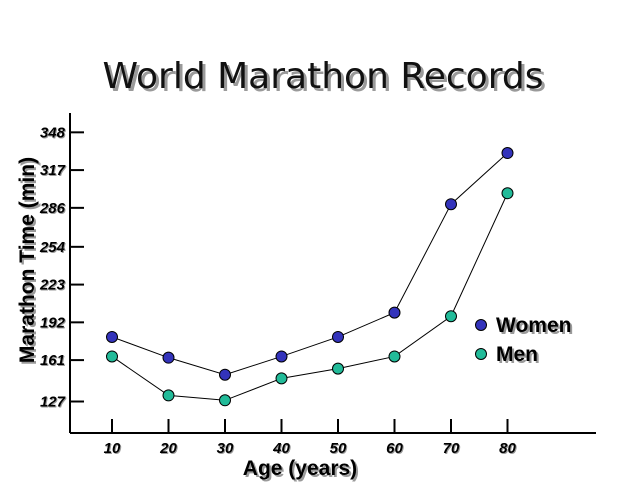 The height and width of the screenshot is (487, 627). I want to click on chart-title-shadow: World Marathon Records, so click(326, 79).